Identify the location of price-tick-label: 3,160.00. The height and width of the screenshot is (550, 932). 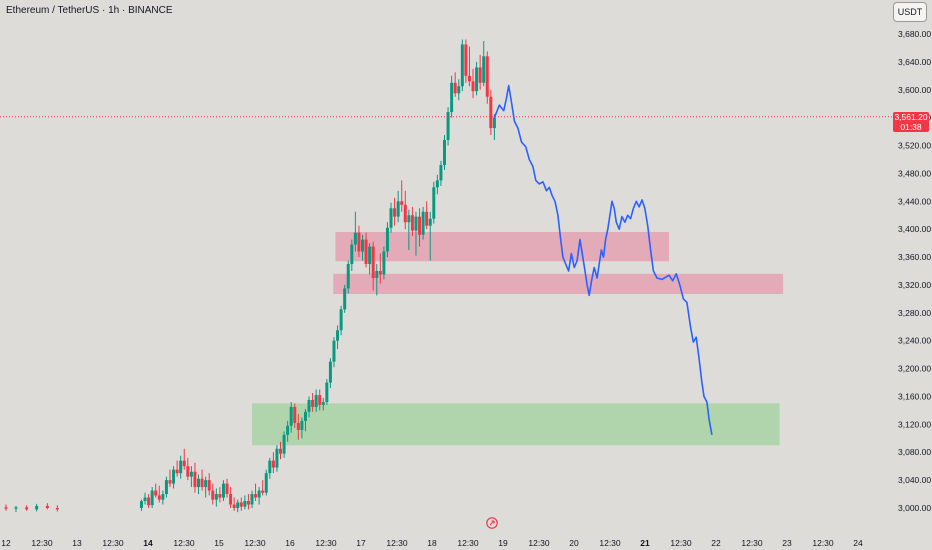
(914, 396).